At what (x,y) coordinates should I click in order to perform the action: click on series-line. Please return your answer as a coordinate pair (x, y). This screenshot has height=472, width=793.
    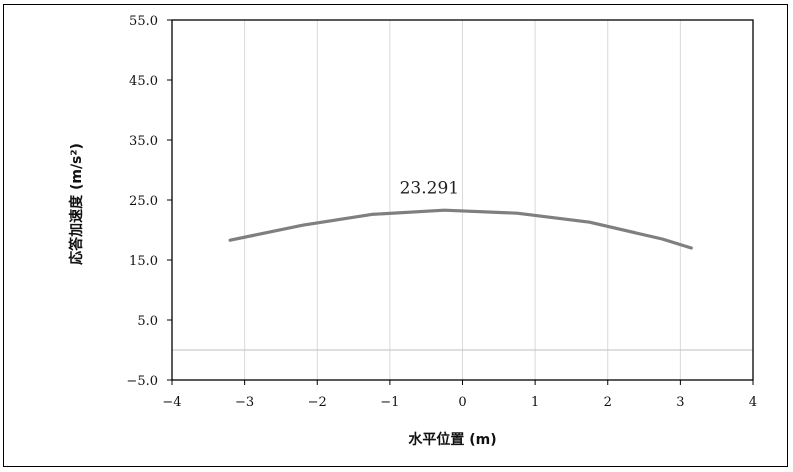
    Looking at the image, I should click on (460, 229).